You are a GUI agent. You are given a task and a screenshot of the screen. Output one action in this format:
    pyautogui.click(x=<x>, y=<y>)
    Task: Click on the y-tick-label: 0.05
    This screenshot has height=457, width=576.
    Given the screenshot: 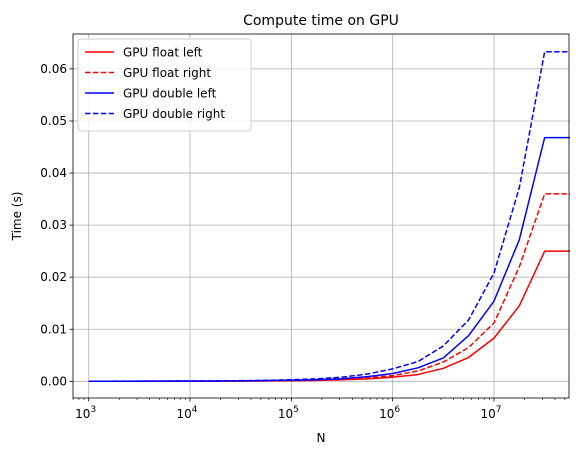 What is the action you would take?
    pyautogui.click(x=53, y=121)
    